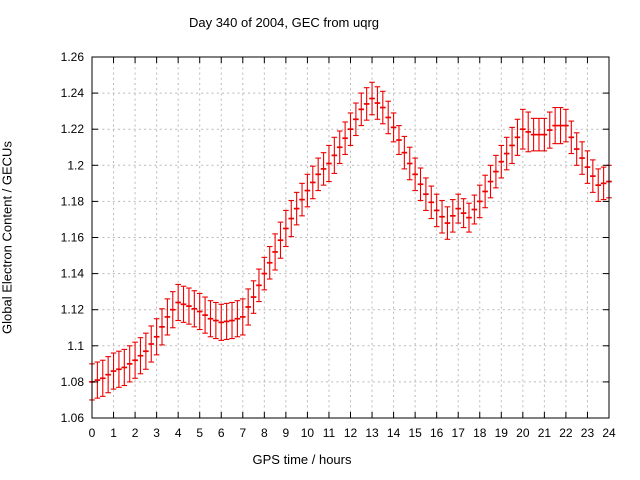 This screenshot has width=640, height=480. Describe the element at coordinates (351, 433) in the screenshot. I see `x-tick-label: 12` at that location.